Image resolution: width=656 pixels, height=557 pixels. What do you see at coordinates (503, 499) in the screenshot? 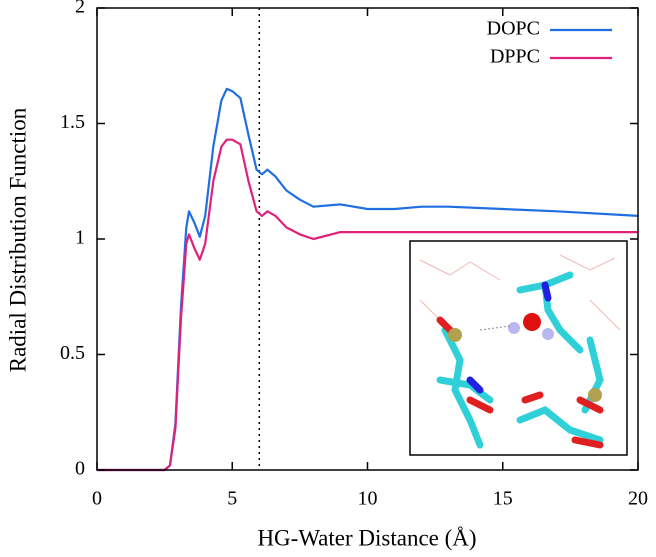
I see `x-tick-label: 15` at bounding box center [503, 499].